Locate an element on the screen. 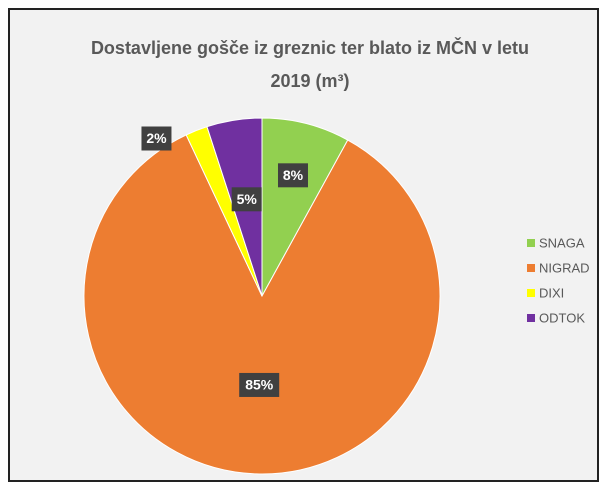 The width and height of the screenshot is (607, 489). data-label: 5% is located at coordinates (247, 199).